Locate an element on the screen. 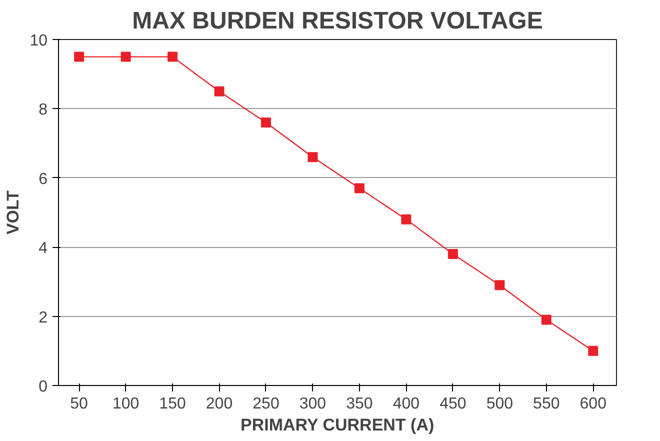  x-tick-label: 150 is located at coordinates (172, 404).